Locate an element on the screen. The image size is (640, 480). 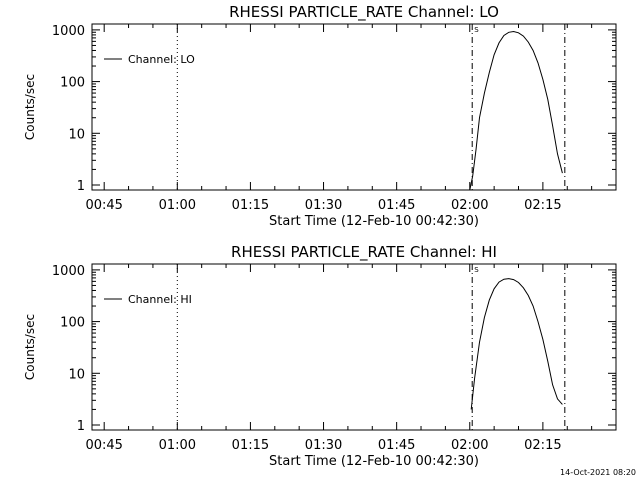
chart-title: RHESSI PARTICLE_RATE Channel: LO is located at coordinates (364, 12).